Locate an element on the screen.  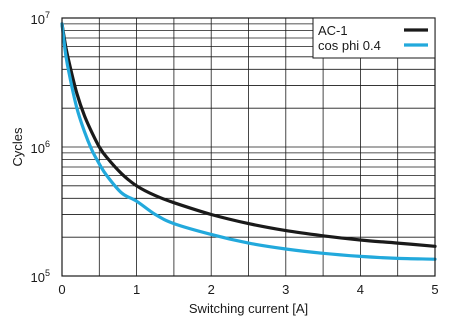
x-tick-label: 4 is located at coordinates (360, 289).